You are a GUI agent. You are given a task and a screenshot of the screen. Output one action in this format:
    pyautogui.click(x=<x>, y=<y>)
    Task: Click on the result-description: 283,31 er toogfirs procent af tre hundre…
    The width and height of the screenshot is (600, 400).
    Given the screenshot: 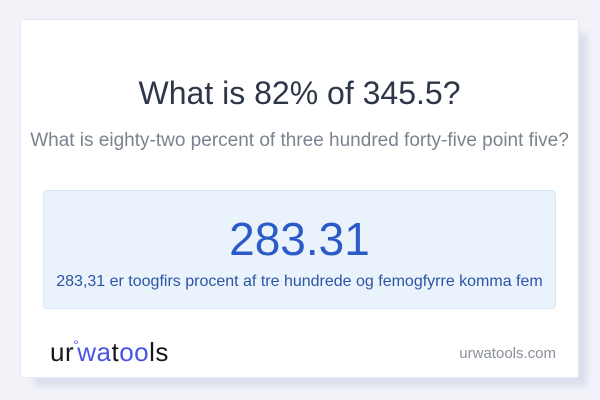 What is the action you would take?
    pyautogui.click(x=299, y=281)
    